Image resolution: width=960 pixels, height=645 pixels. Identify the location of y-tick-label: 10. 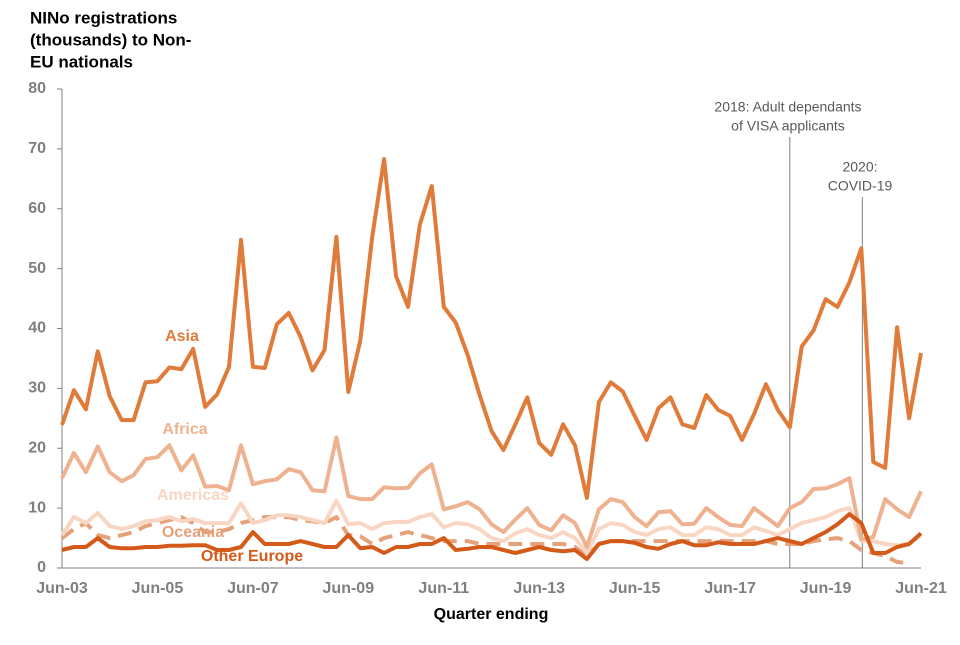
(37, 507).